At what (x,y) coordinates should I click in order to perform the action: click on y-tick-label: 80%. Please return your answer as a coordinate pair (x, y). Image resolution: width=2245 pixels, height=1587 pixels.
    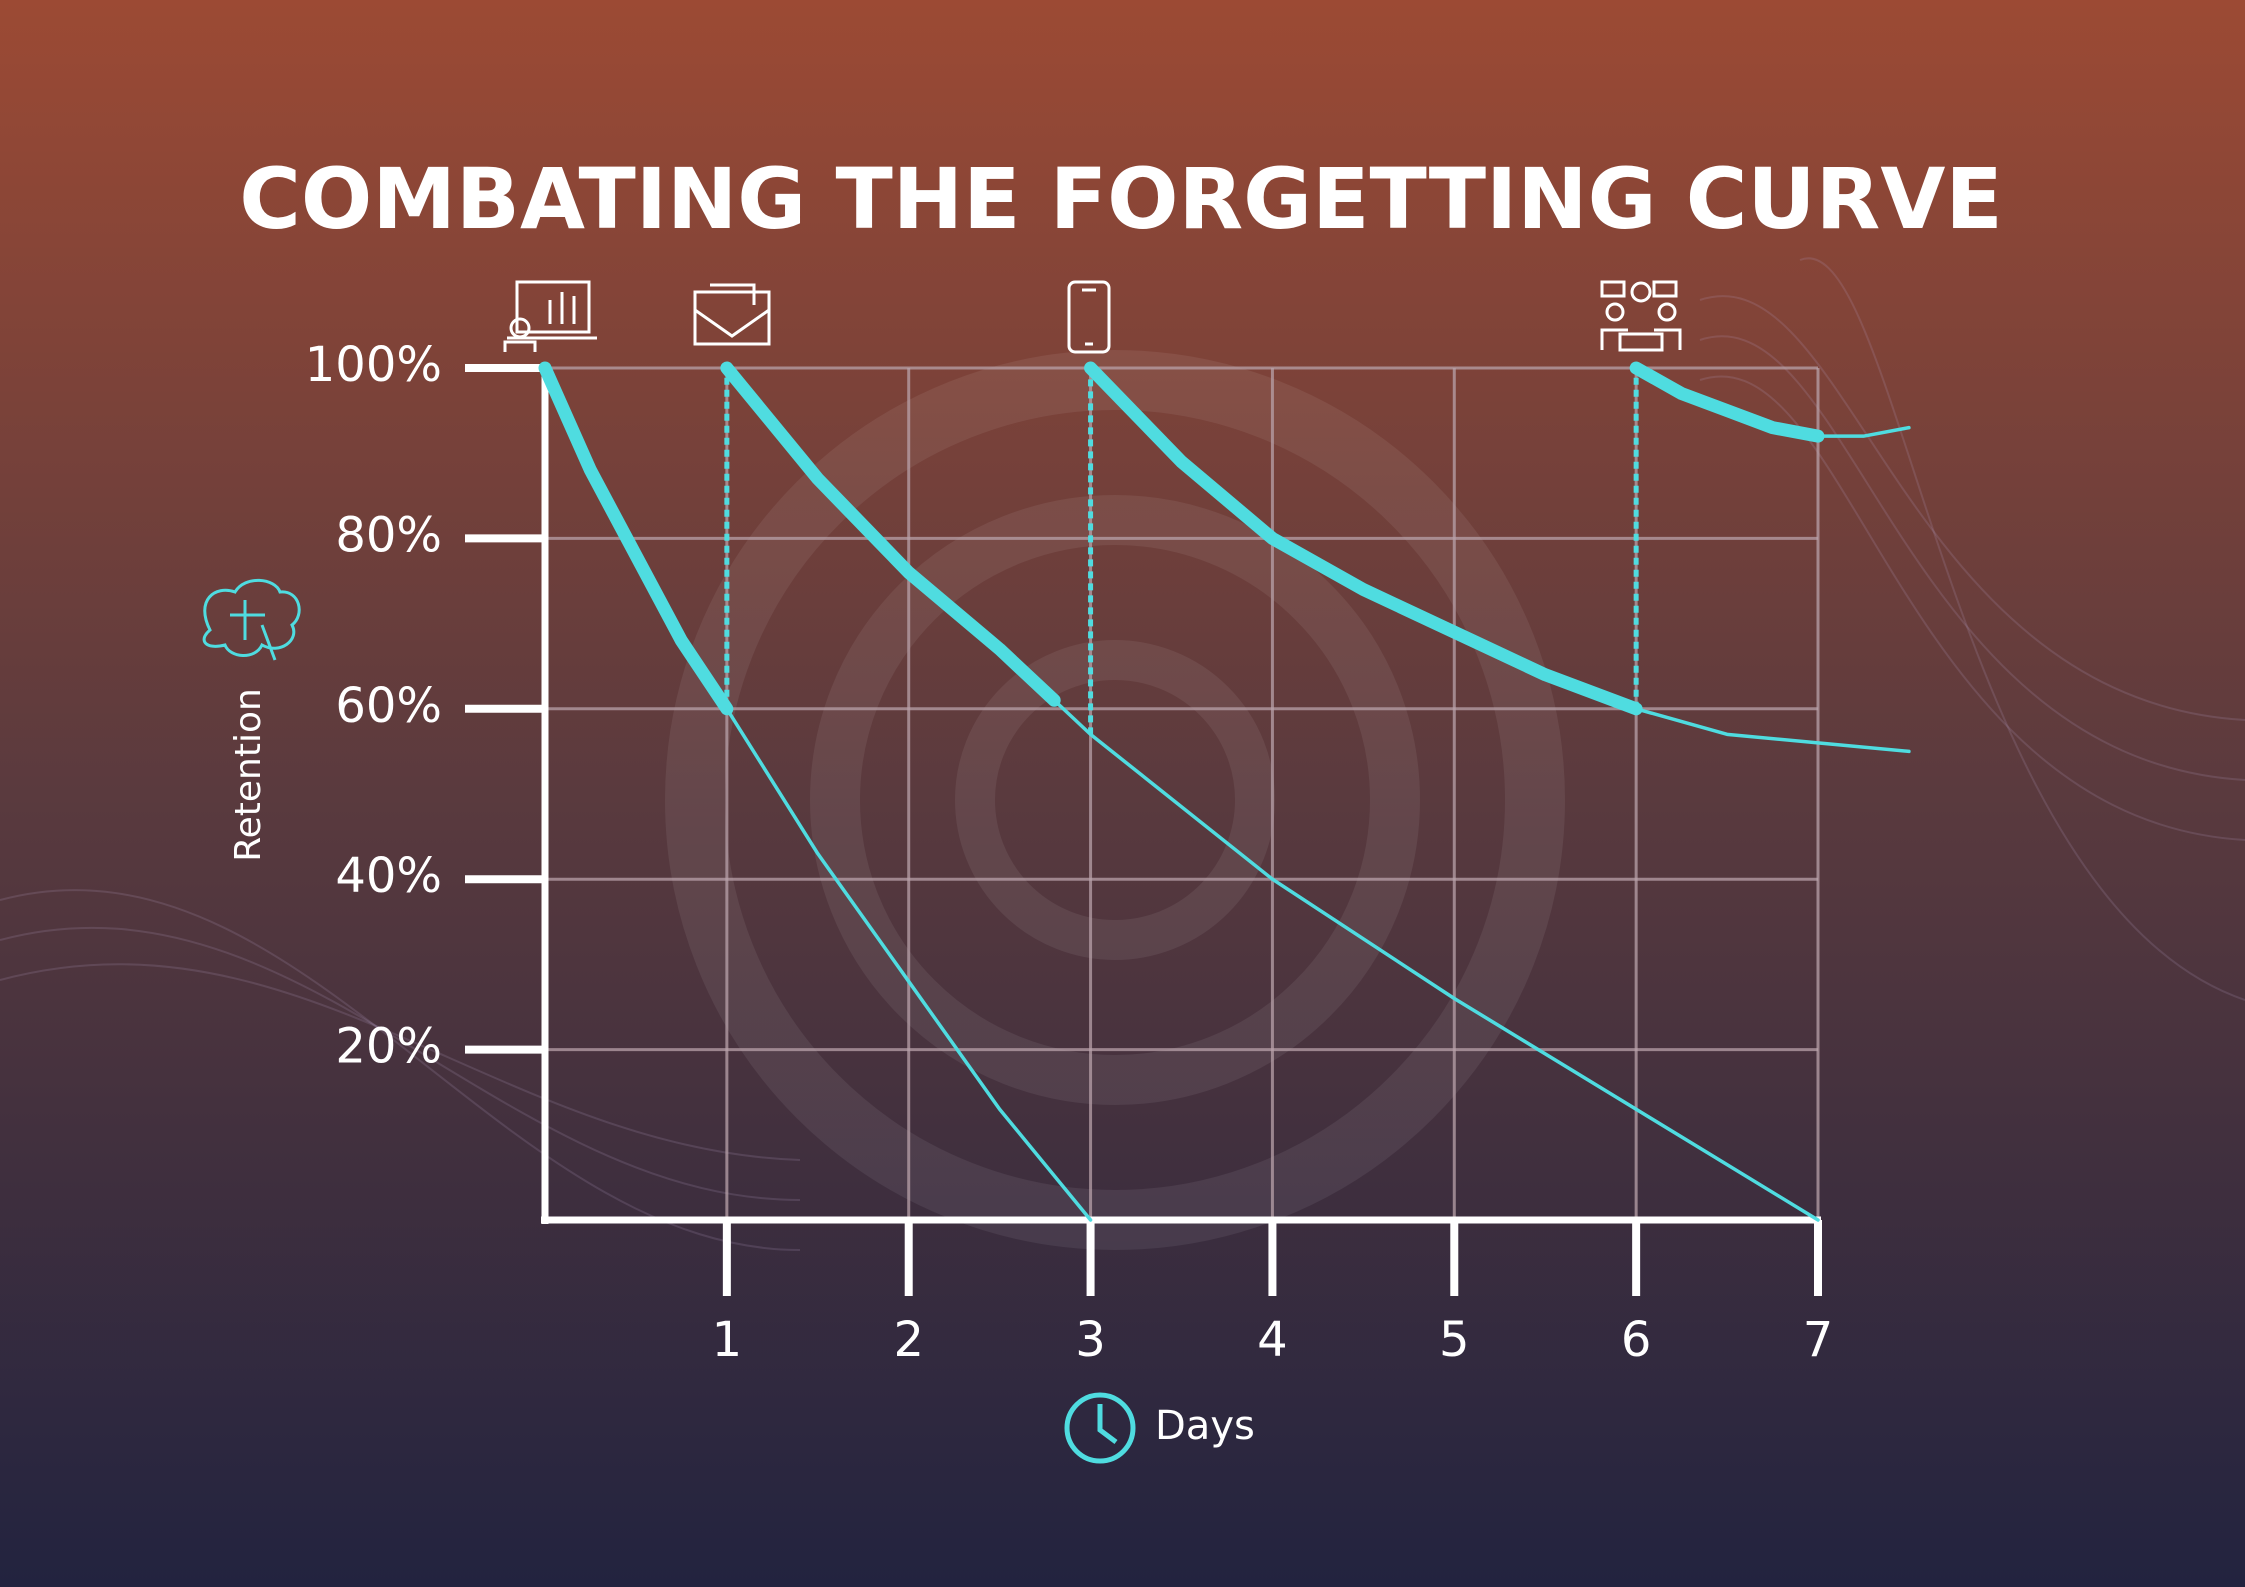
    Looking at the image, I should click on (388, 535).